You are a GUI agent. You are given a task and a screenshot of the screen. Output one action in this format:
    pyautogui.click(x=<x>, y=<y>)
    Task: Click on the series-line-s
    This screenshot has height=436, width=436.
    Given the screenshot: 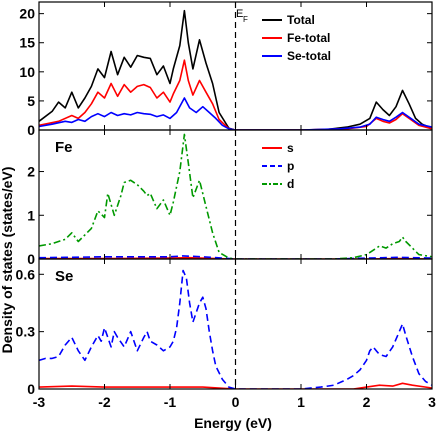 What is the action you would take?
    pyautogui.click(x=235, y=385)
    